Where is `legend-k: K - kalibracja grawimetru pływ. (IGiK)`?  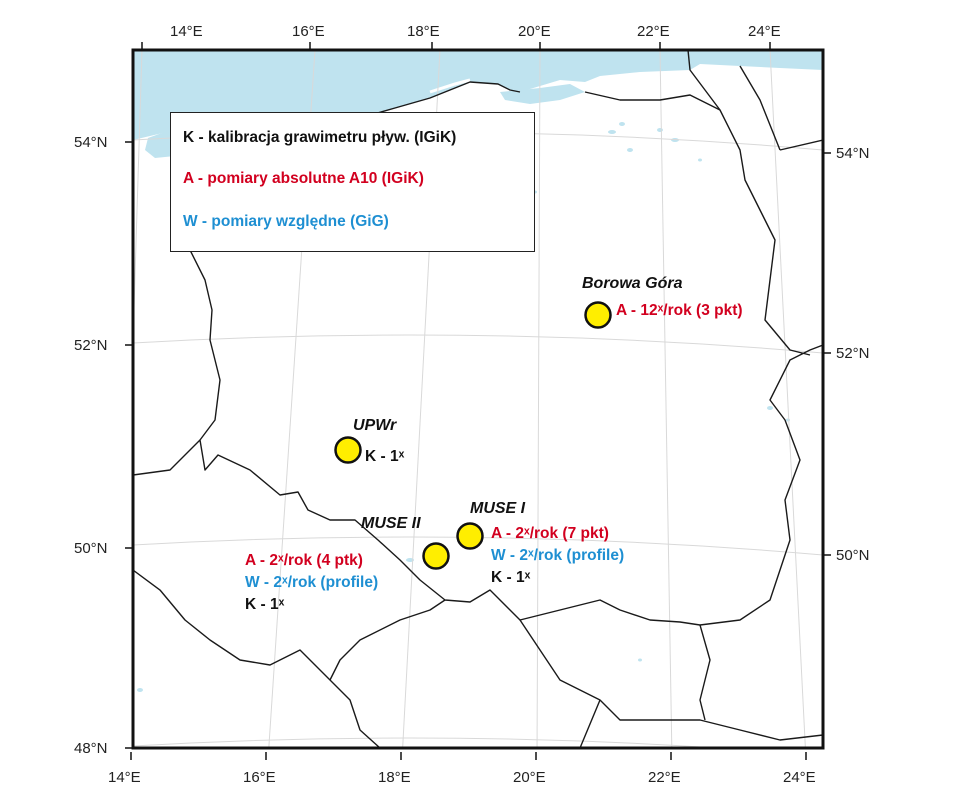
legend-k: K - kalibracja grawimetru pływ. (IGiK) is located at coordinates (320, 137).